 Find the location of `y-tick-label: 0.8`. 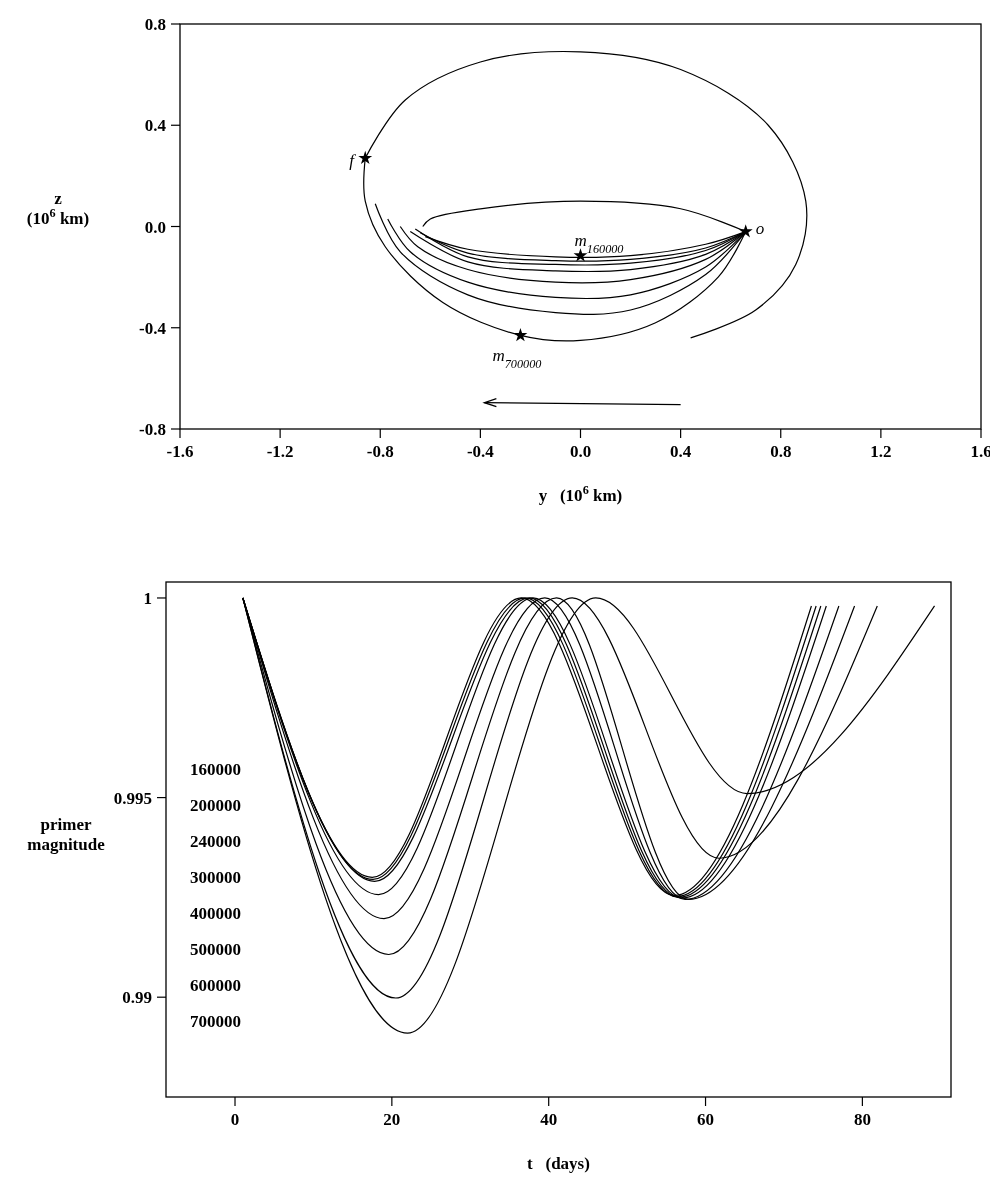

y-tick-label: 0.8 is located at coordinates (155, 24).